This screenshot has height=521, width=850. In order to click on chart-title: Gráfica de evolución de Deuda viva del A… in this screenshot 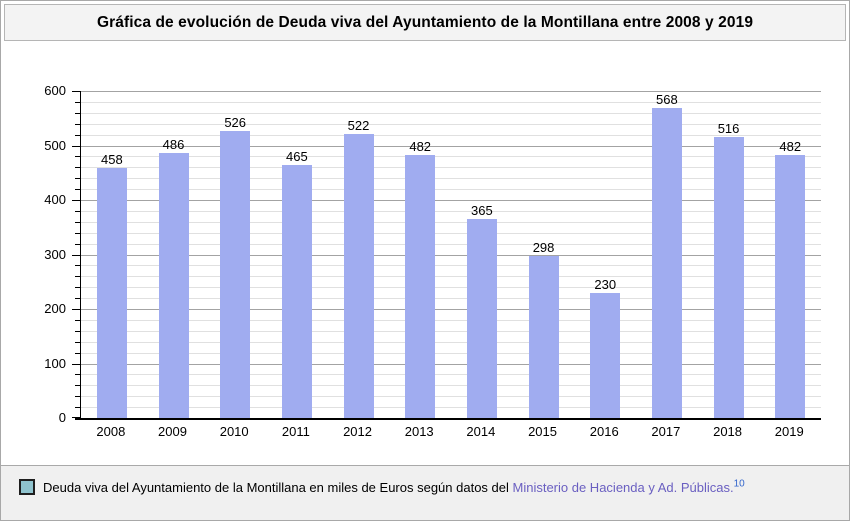, I will do `click(425, 22)`.